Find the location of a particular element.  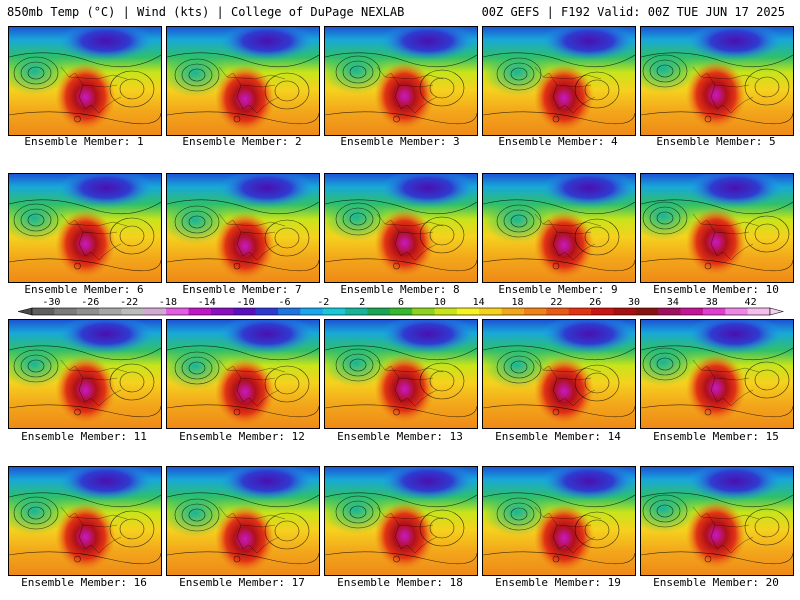

ensemble-member-label: Ensemble Member: 2 is located at coordinates (242, 141).